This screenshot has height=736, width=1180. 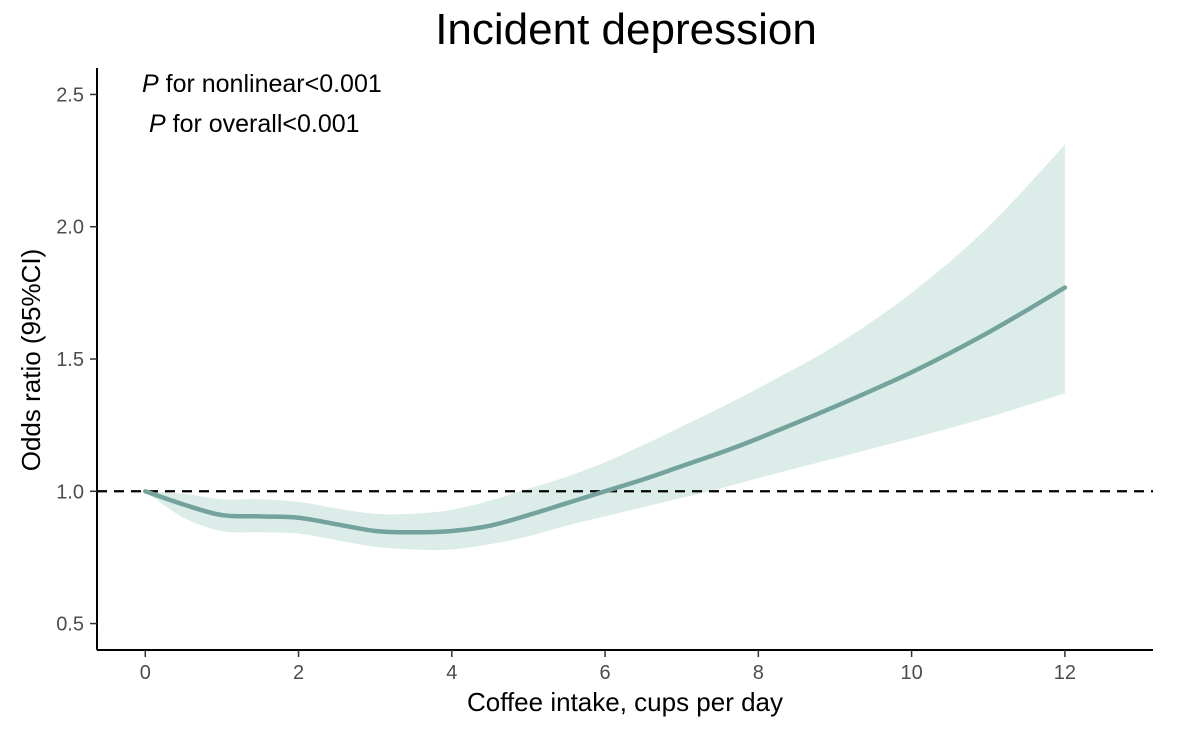 What do you see at coordinates (70, 625) in the screenshot?
I see `y-tick-label: 0.5` at bounding box center [70, 625].